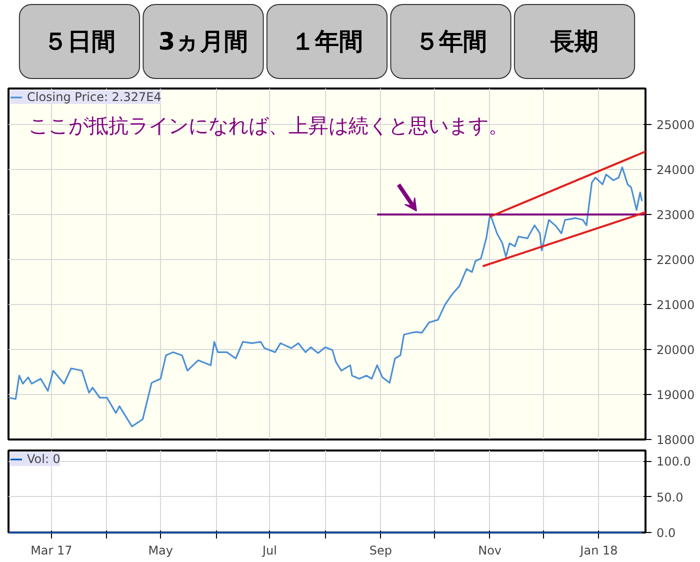  Describe the element at coordinates (327, 42) in the screenshot. I see `category-label: １年間` at that location.